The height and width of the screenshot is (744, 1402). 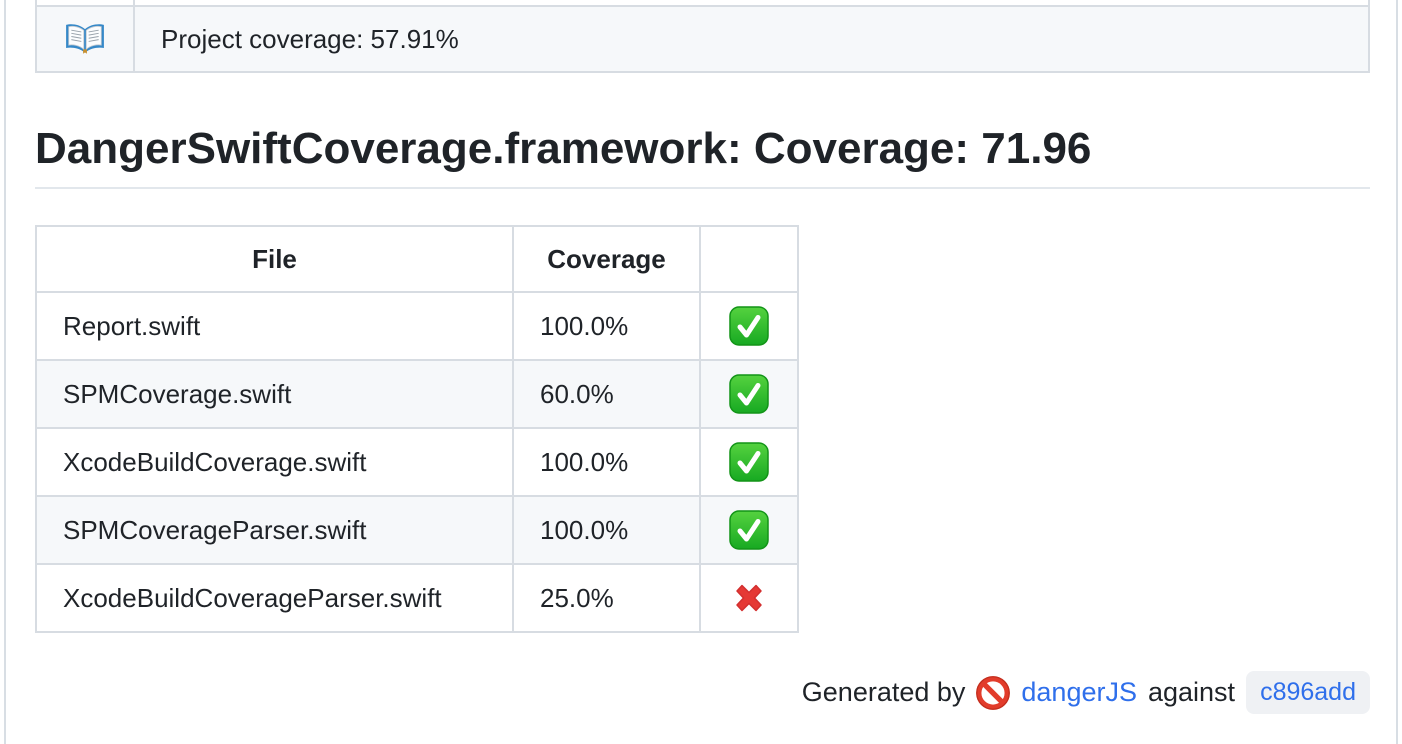 What do you see at coordinates (274, 530) in the screenshot?
I see `file-name-cell: SPMCoverageParser.swift` at bounding box center [274, 530].